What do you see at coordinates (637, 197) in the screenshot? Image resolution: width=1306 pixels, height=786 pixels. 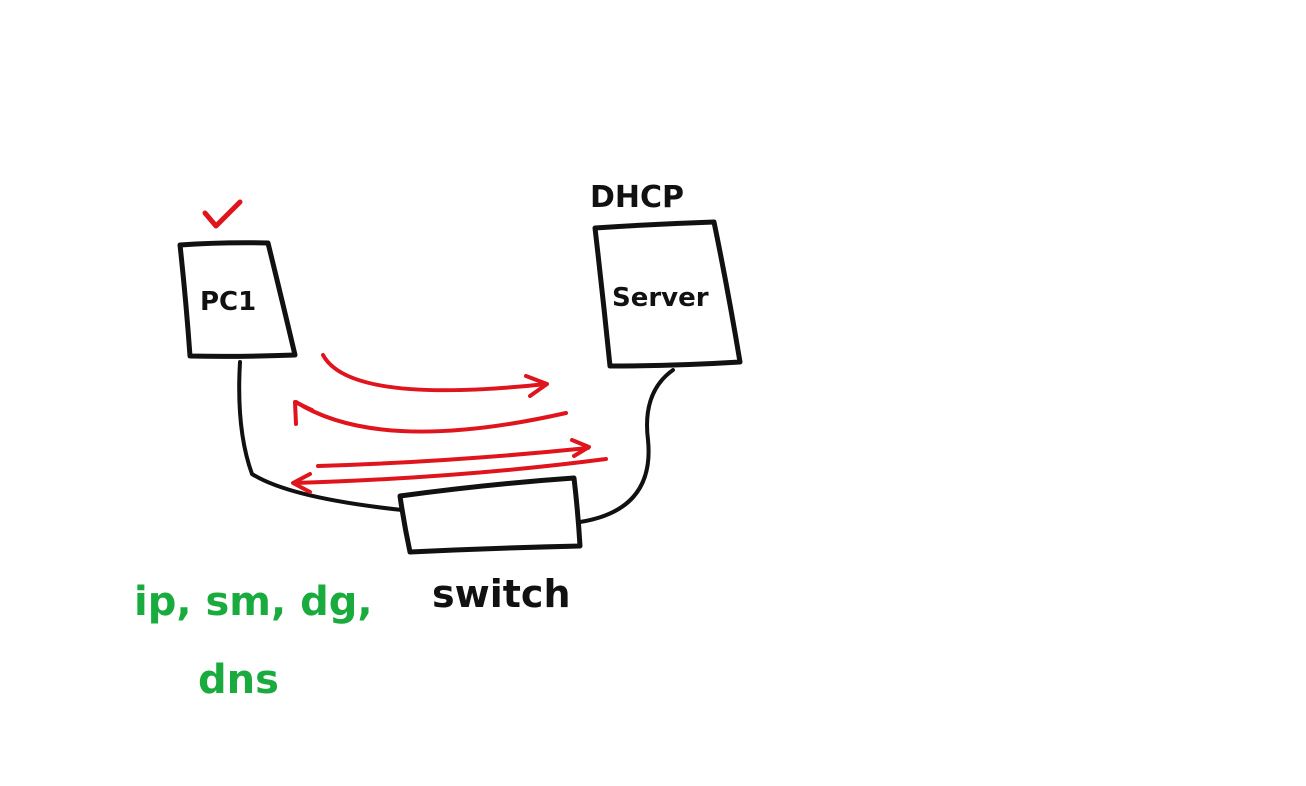 I see `server-caption: DHCP` at bounding box center [637, 197].